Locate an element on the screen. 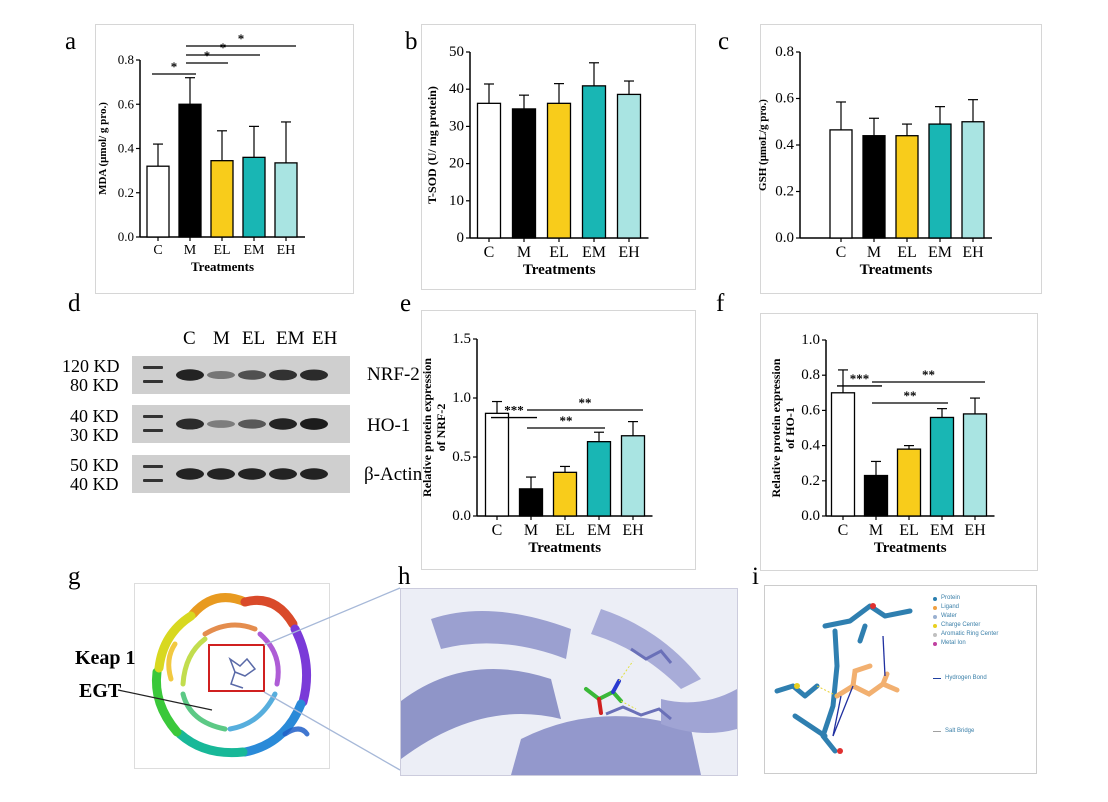  panel-label-a: a is located at coordinates (71, 41).